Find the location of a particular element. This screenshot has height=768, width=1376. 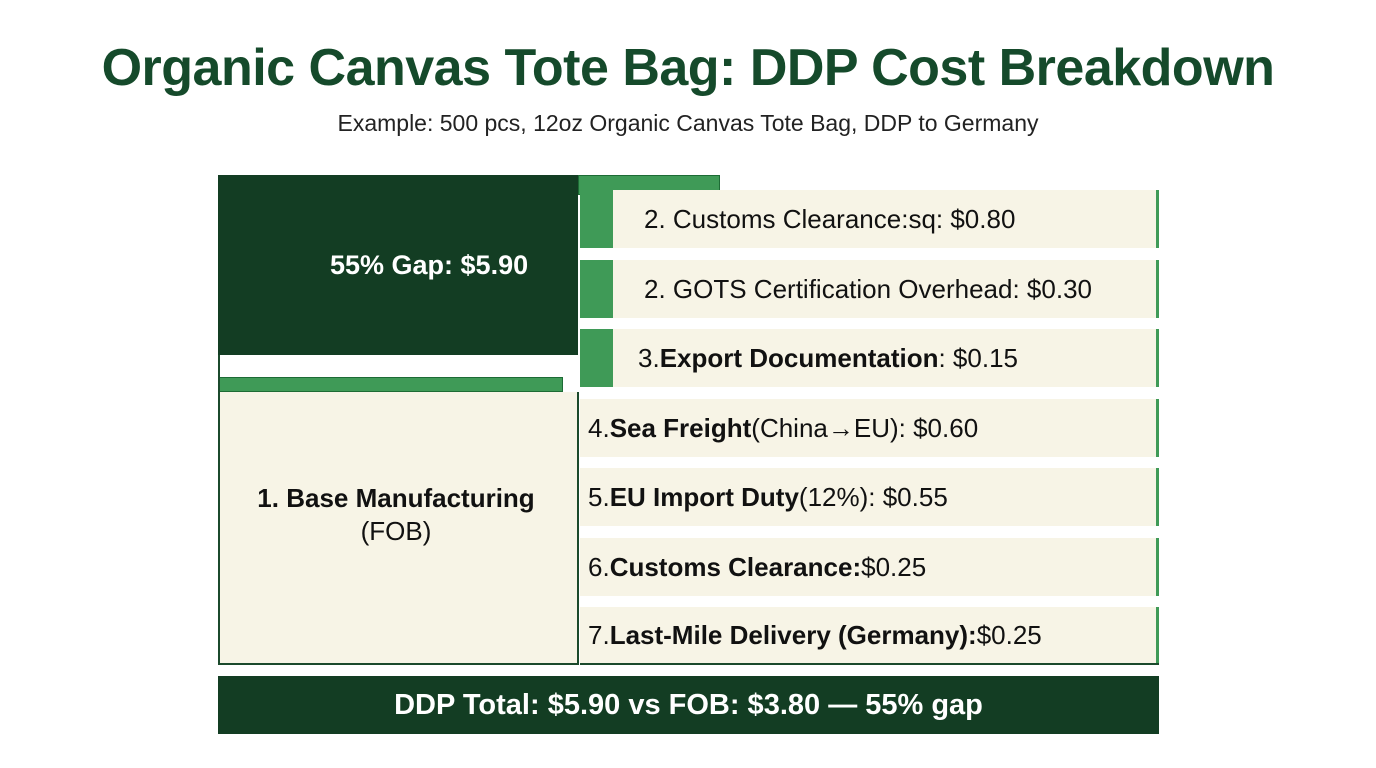

row-label: 7. Last-Mile Delivery (Germany): $0.25 is located at coordinates (815, 635).